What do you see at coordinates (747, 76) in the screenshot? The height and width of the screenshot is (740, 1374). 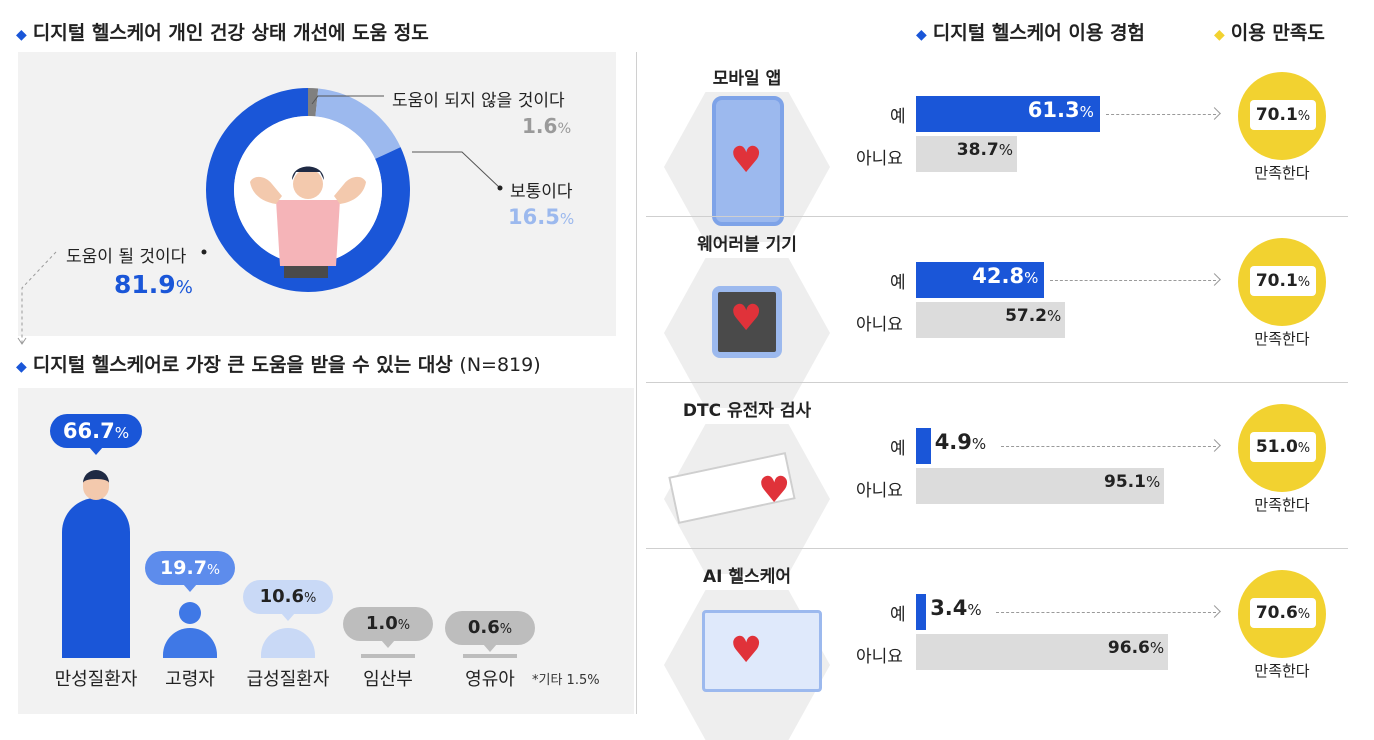 I see `category-label-mobile-app: 모바일 앱` at bounding box center [747, 76].